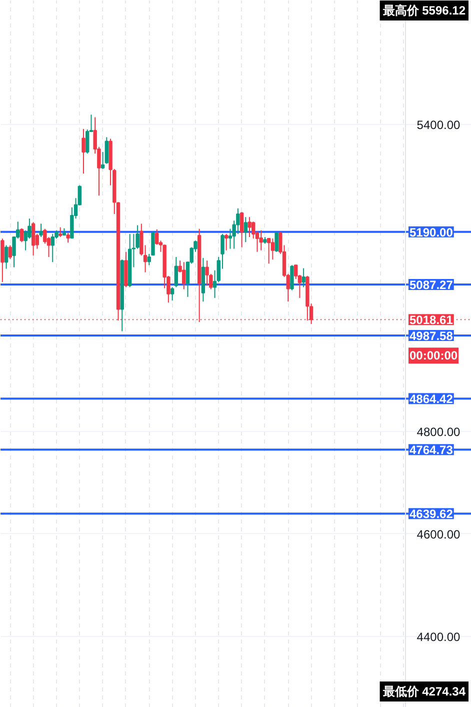  Describe the element at coordinates (432, 285) in the screenshot. I see `ref-line-label: 5087.27` at that location.